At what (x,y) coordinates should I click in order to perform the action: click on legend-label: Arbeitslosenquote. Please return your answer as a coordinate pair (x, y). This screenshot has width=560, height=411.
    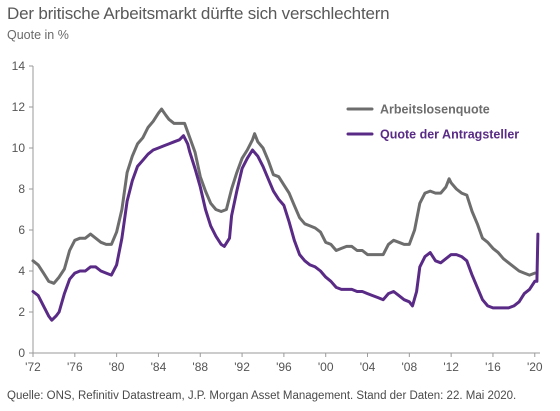
    Looking at the image, I should click on (435, 110).